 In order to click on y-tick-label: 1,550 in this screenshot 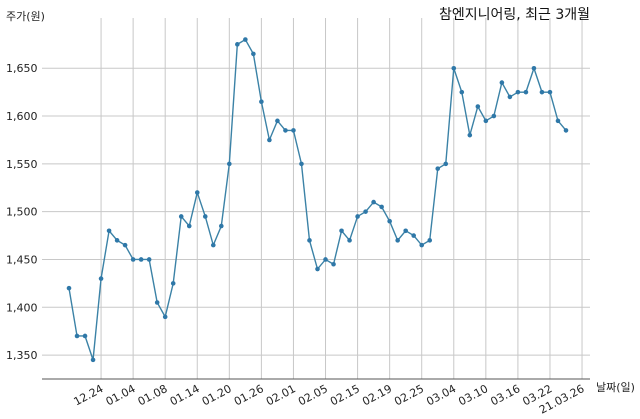, I will do `click(22, 164)`.